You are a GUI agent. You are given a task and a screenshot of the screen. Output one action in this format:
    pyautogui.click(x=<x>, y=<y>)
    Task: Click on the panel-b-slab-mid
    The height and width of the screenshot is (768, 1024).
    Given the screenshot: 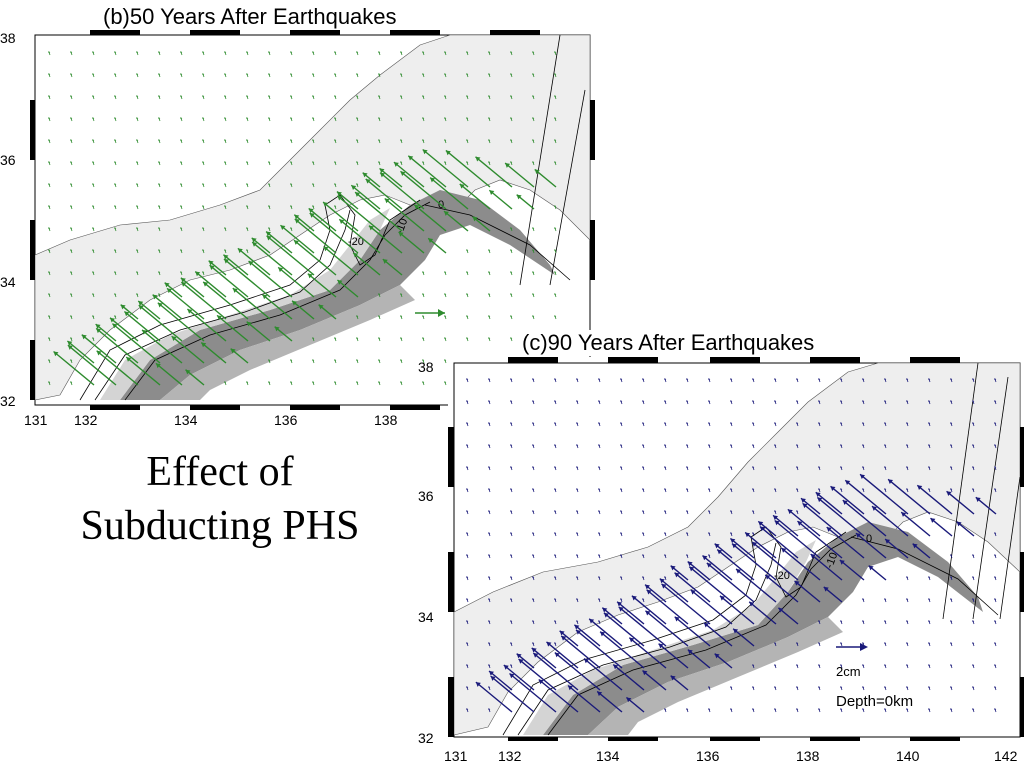 What is the action you would take?
    pyautogui.click(x=287, y=342)
    